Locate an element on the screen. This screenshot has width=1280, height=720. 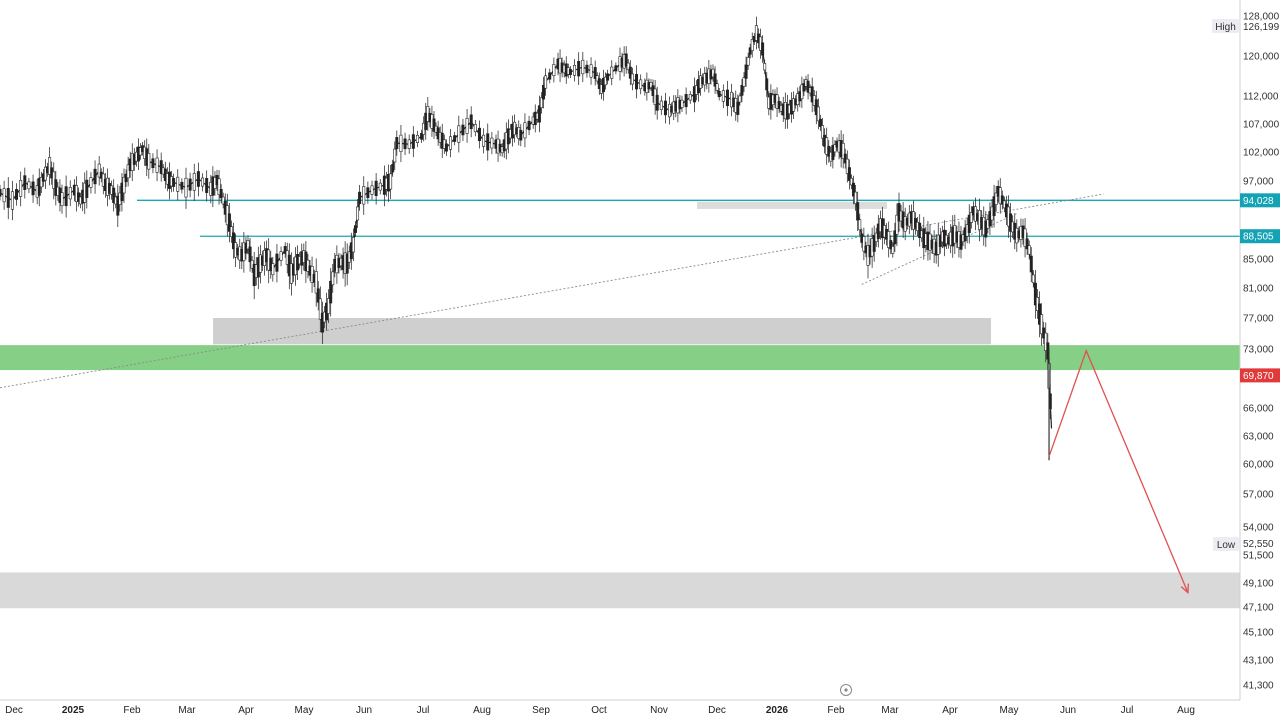
price-tick-label: 73,000 is located at coordinates (1258, 350).